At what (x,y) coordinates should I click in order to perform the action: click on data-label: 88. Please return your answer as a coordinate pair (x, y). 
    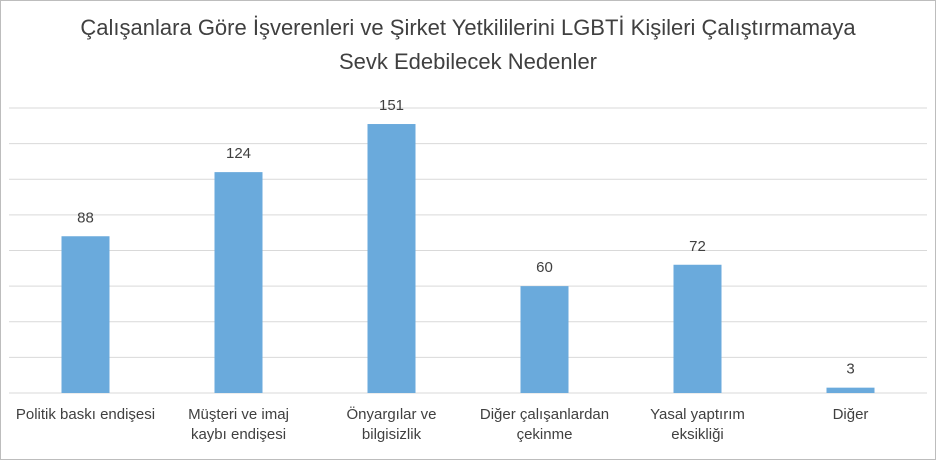
    Looking at the image, I should click on (85, 217).